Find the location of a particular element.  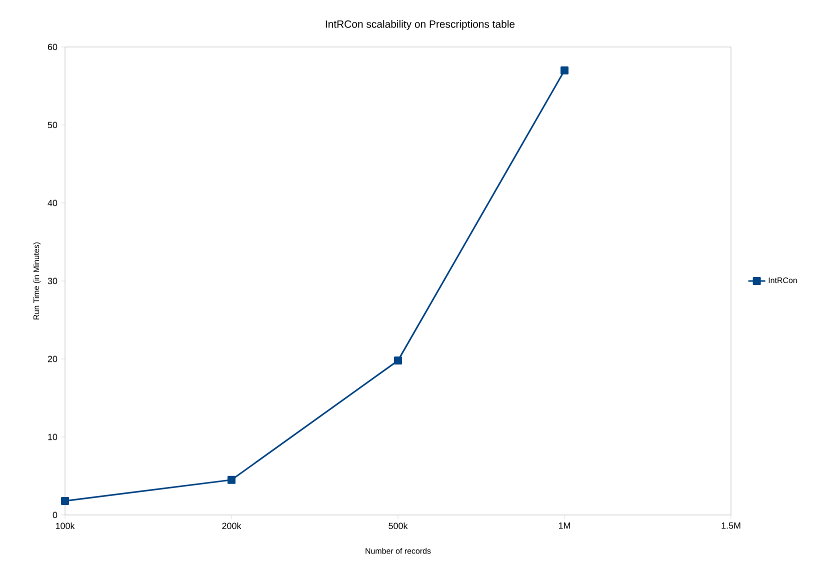

y-tick-label: 0 is located at coordinates (55, 515).